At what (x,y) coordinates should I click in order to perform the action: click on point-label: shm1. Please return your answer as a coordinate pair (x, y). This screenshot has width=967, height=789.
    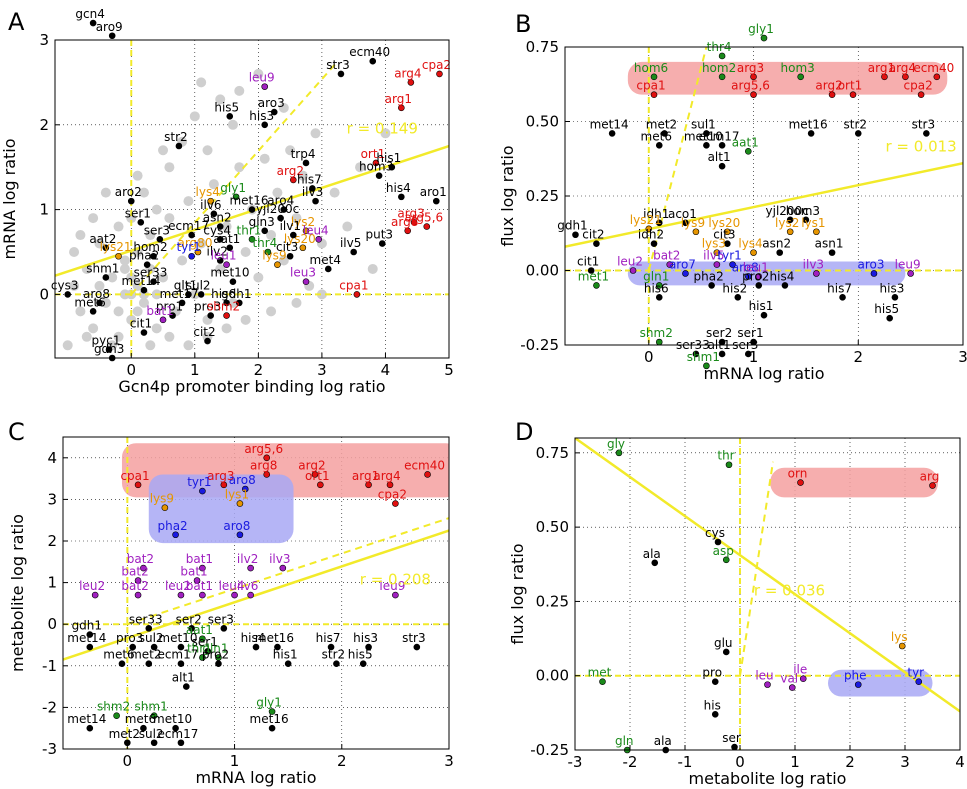
    Looking at the image, I should click on (151, 707).